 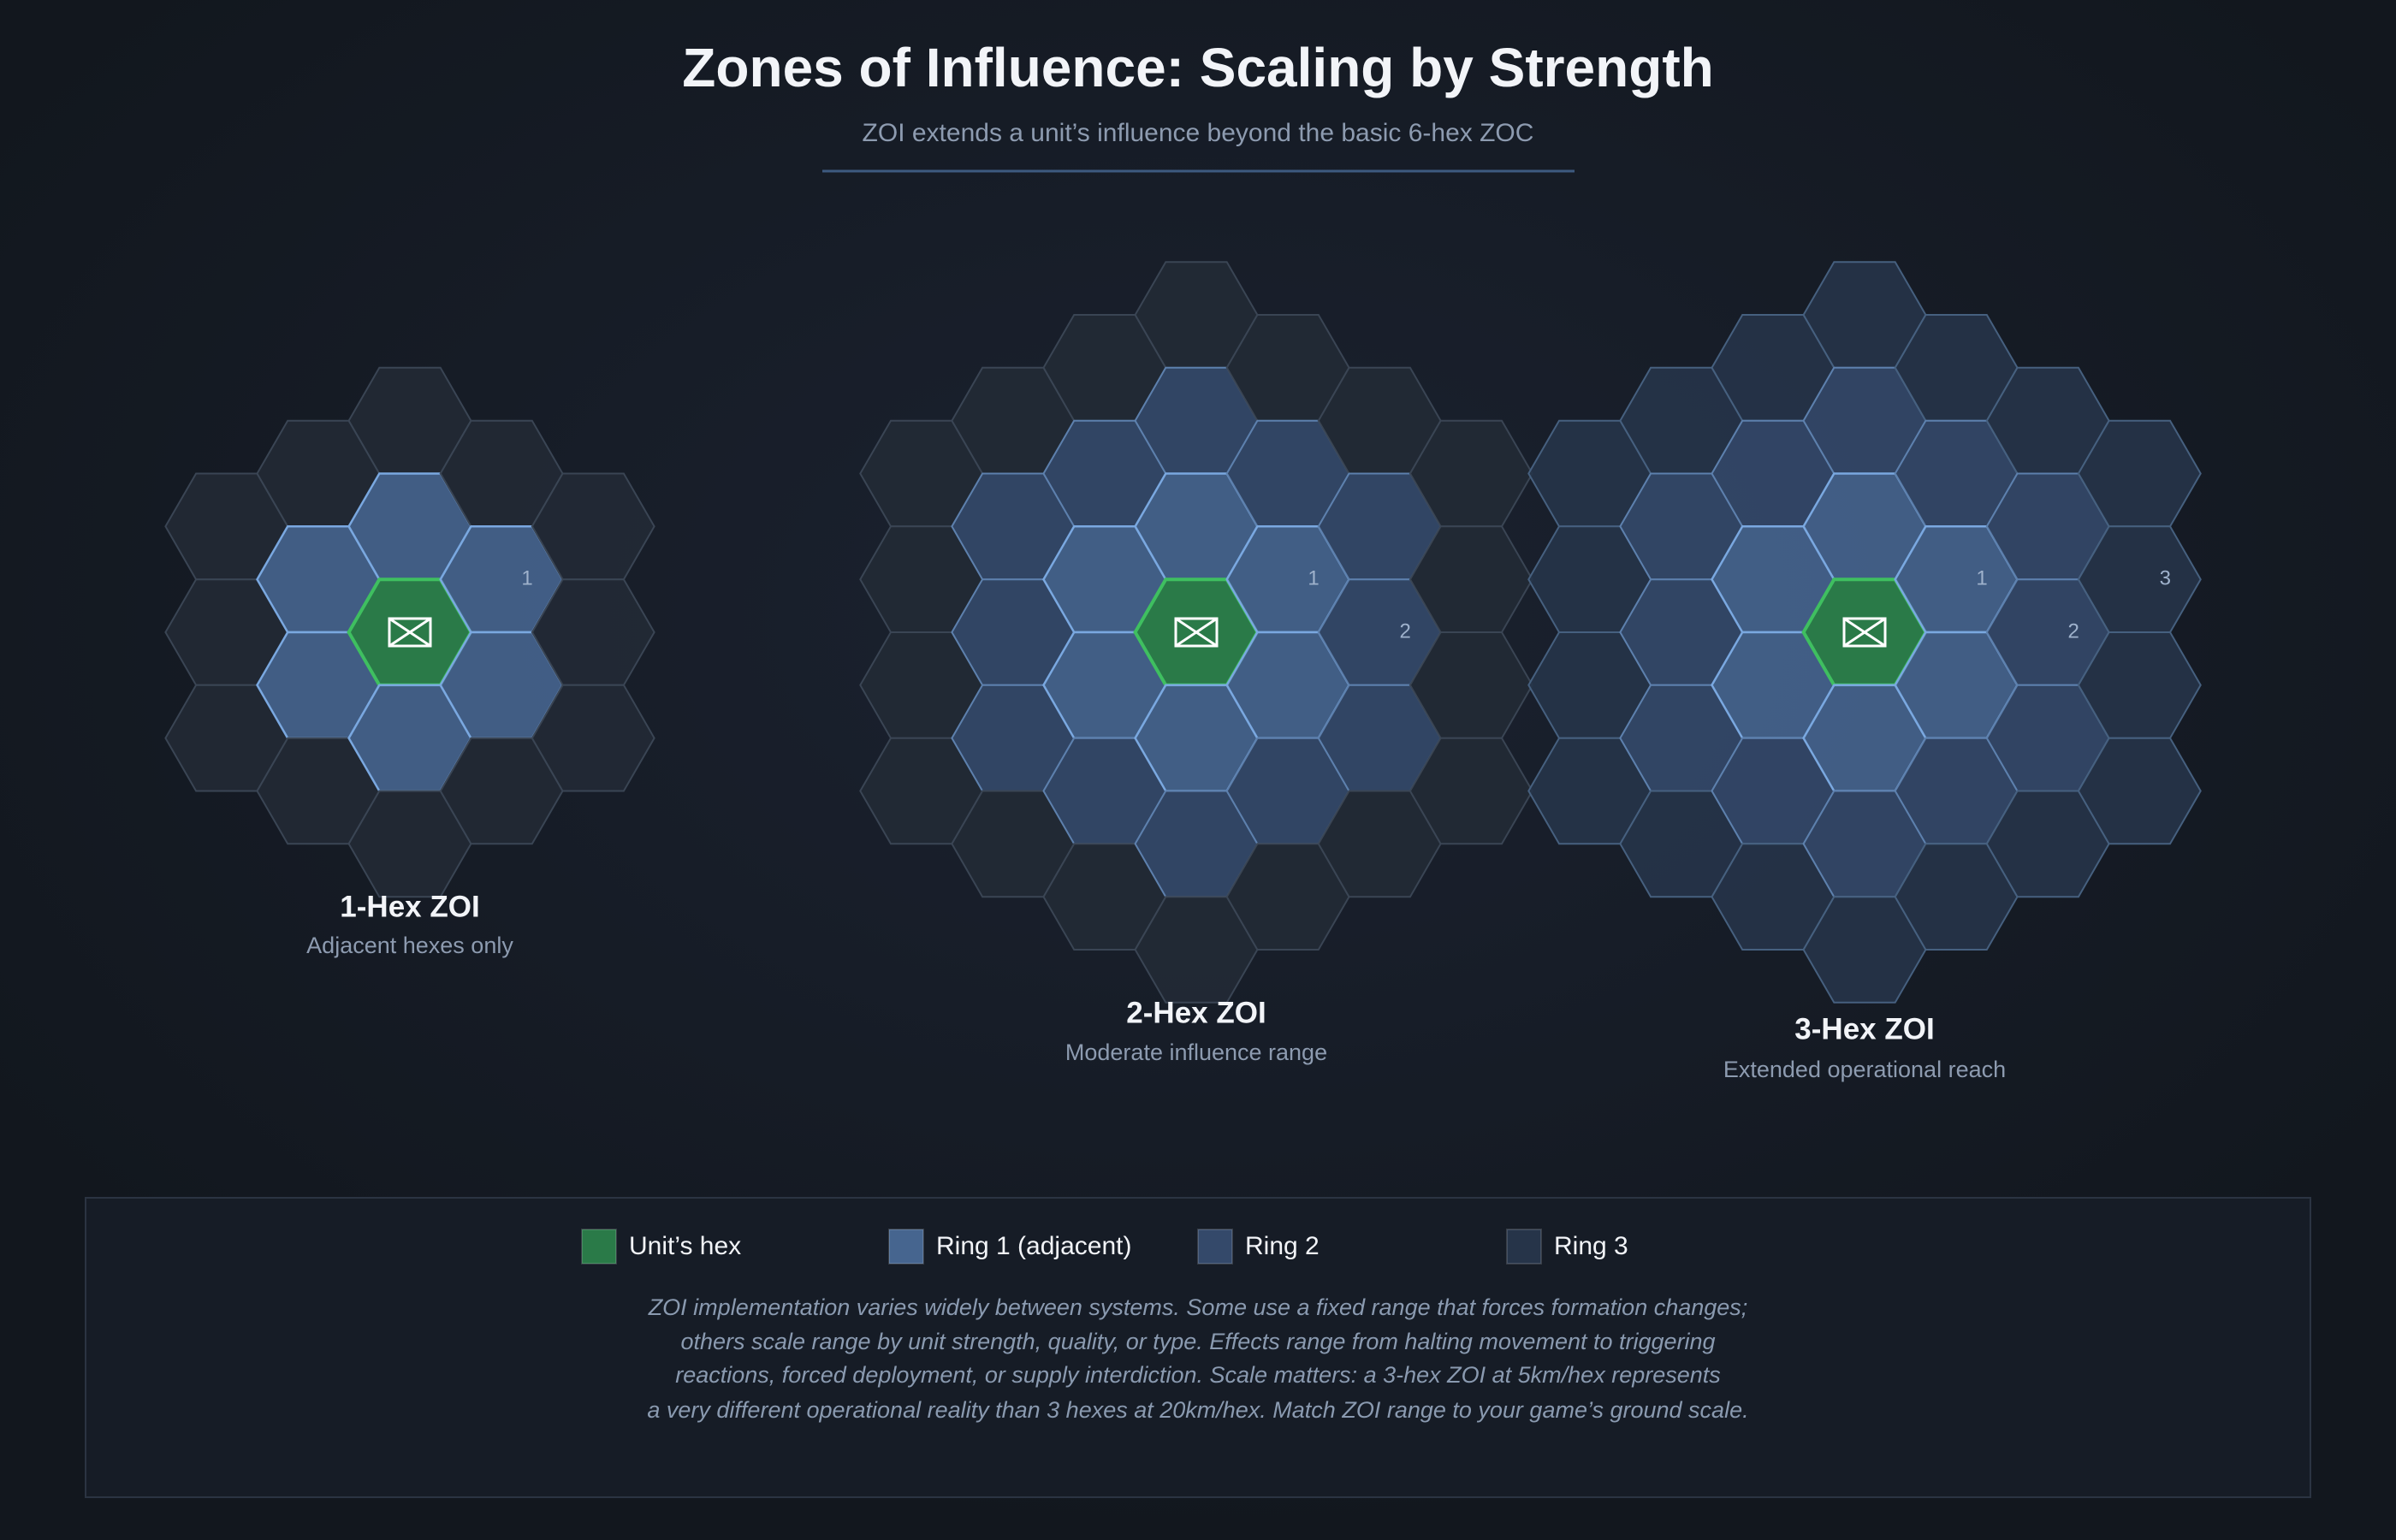 What do you see at coordinates (1864, 1028) in the screenshot?
I see `panel-label: 3-Hex ZOI` at bounding box center [1864, 1028].